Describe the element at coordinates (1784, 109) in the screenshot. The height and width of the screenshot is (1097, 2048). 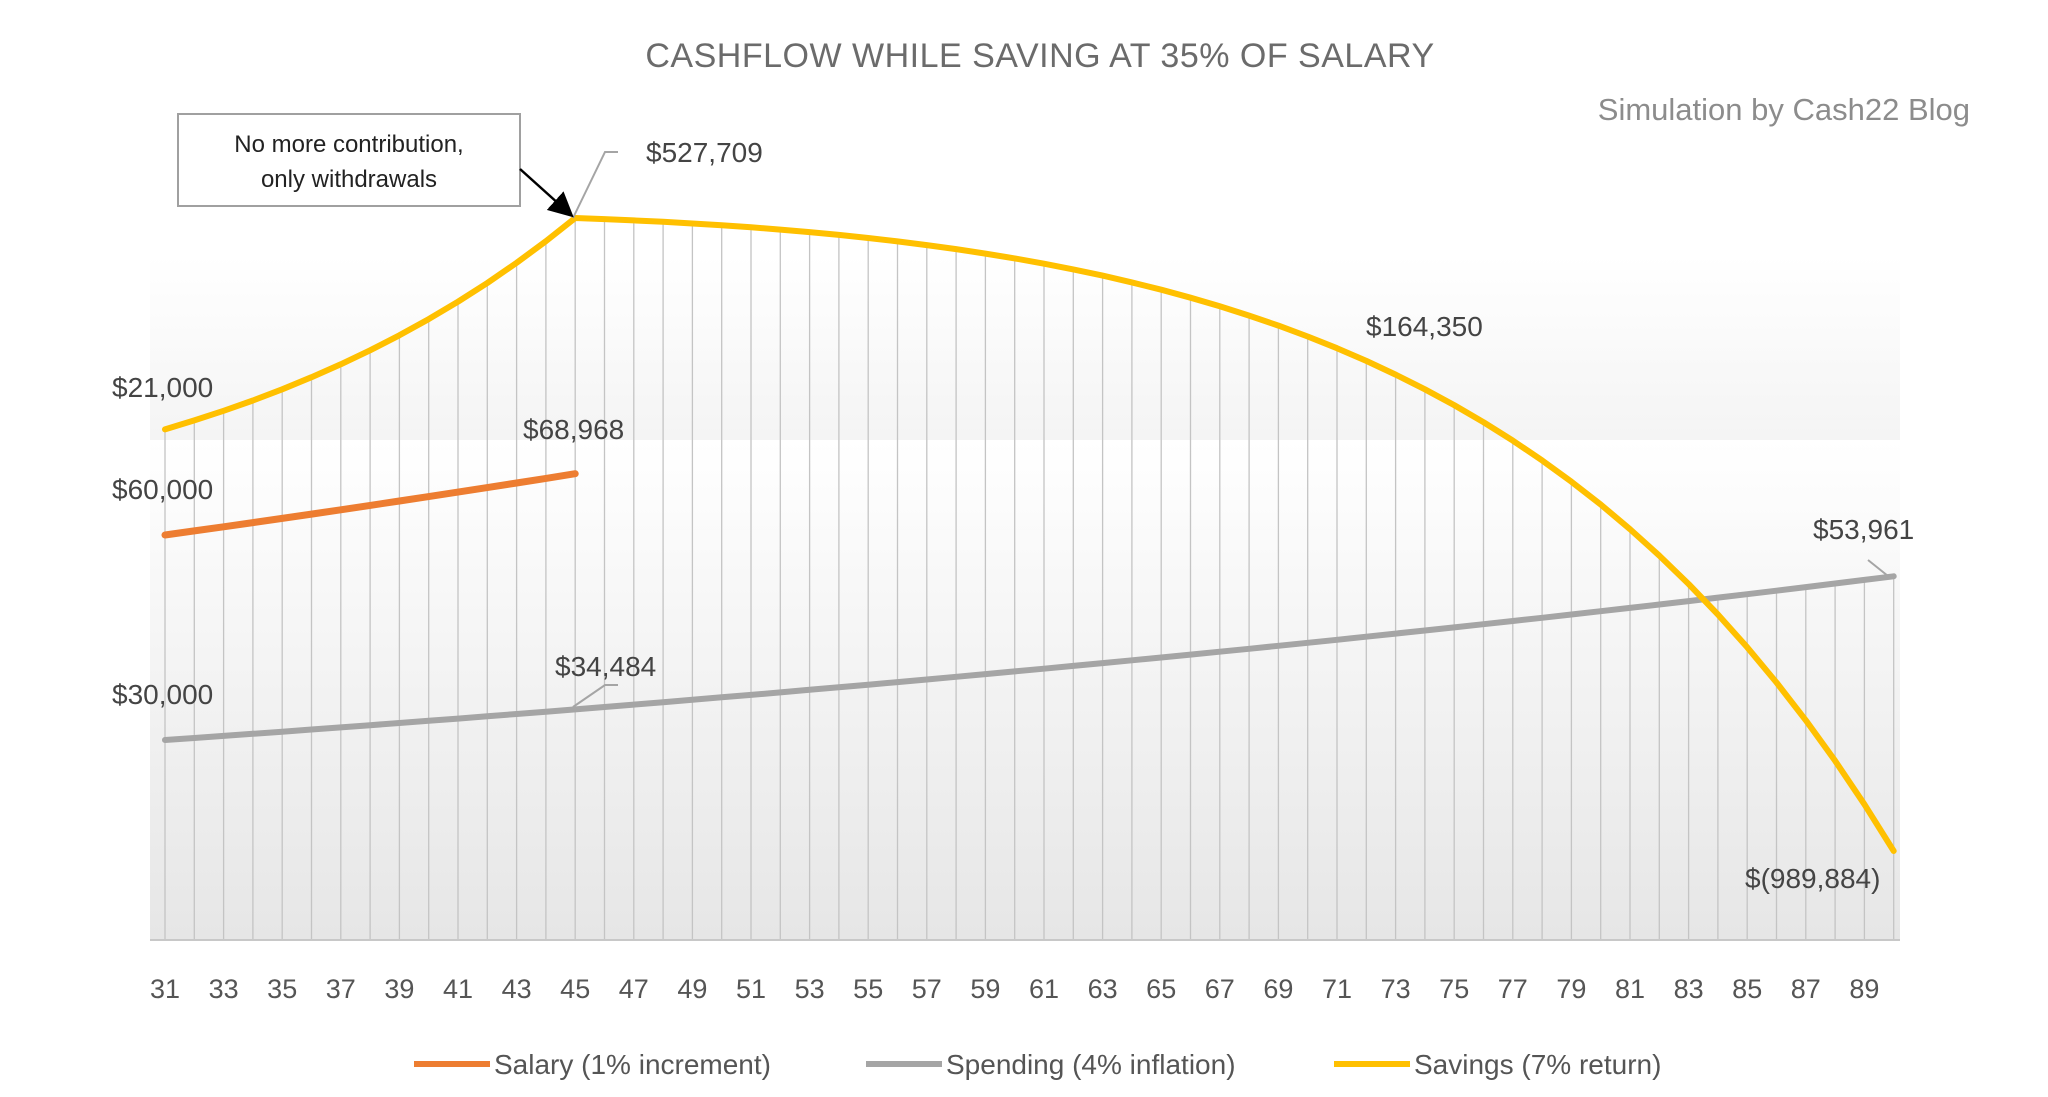
I see `chart-subtitle: Simulation by Cash22 Blog` at that location.